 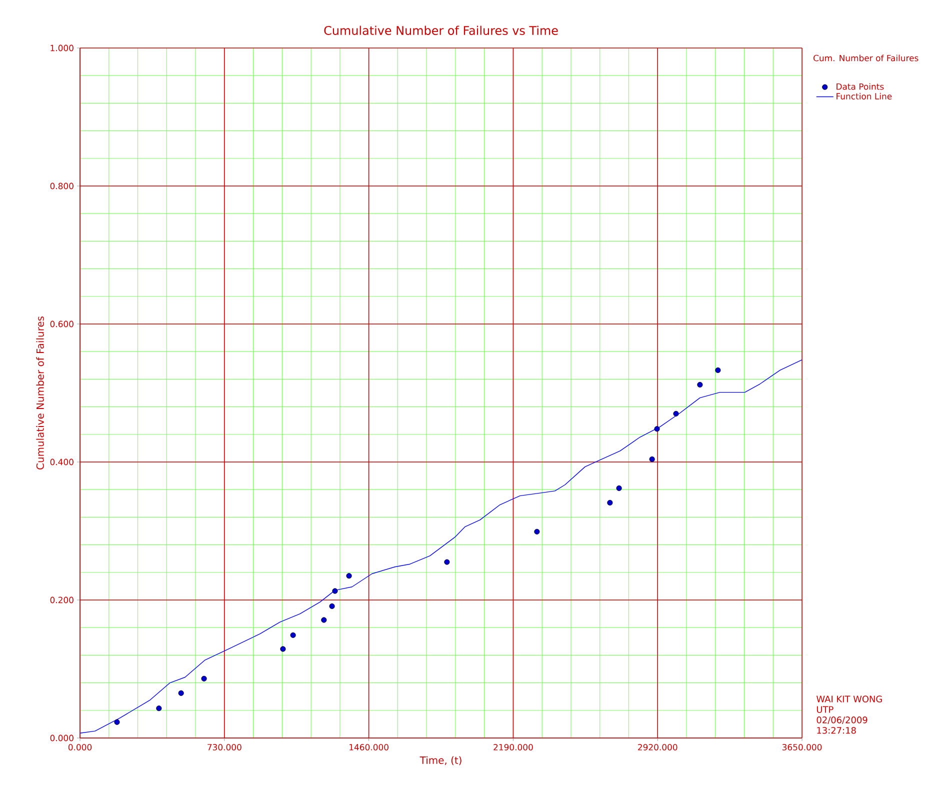 I want to click on x-tick-label: 730.000, so click(x=225, y=747).